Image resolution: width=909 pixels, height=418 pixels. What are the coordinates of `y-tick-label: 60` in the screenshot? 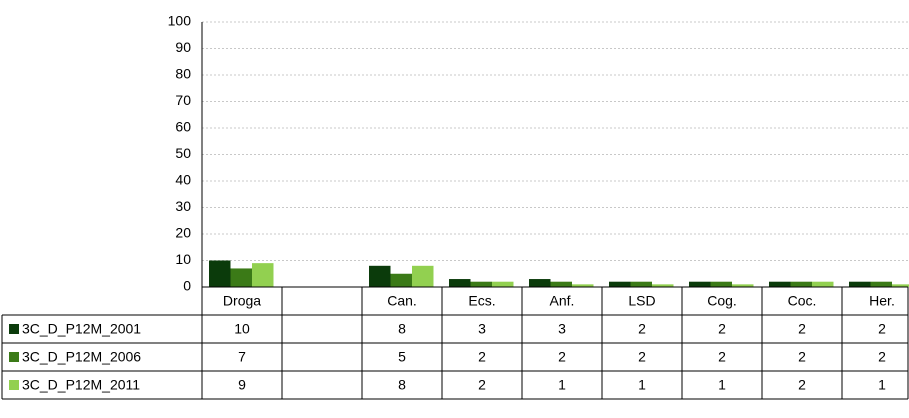 It's located at (183, 127).